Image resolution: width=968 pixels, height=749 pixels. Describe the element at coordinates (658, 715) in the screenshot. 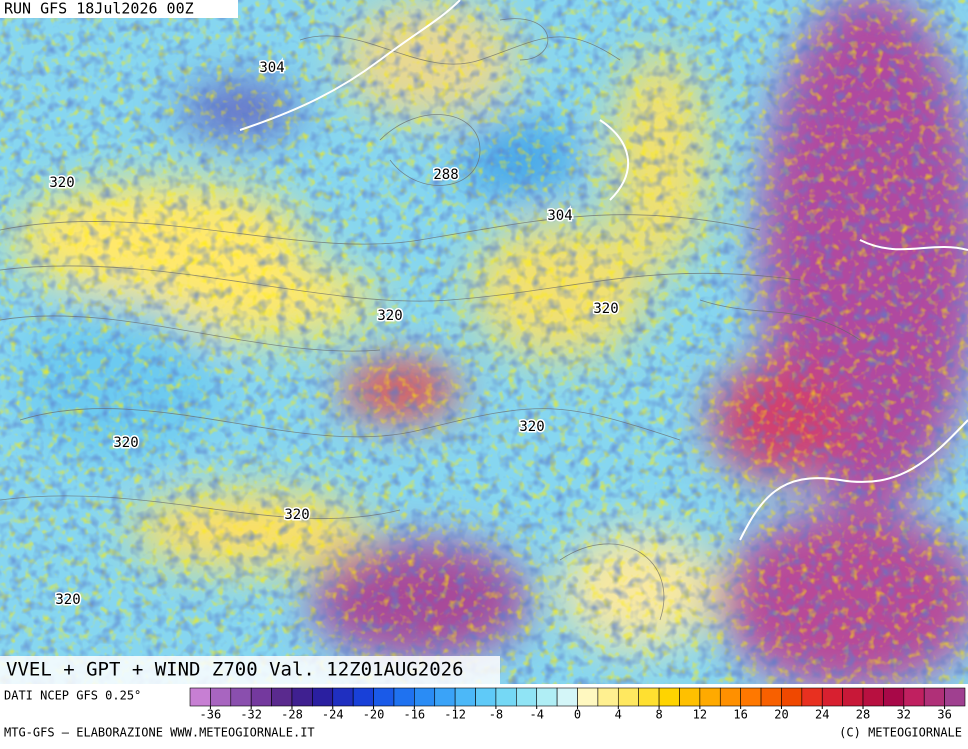

I see `colorbar-tick-label: 8` at that location.